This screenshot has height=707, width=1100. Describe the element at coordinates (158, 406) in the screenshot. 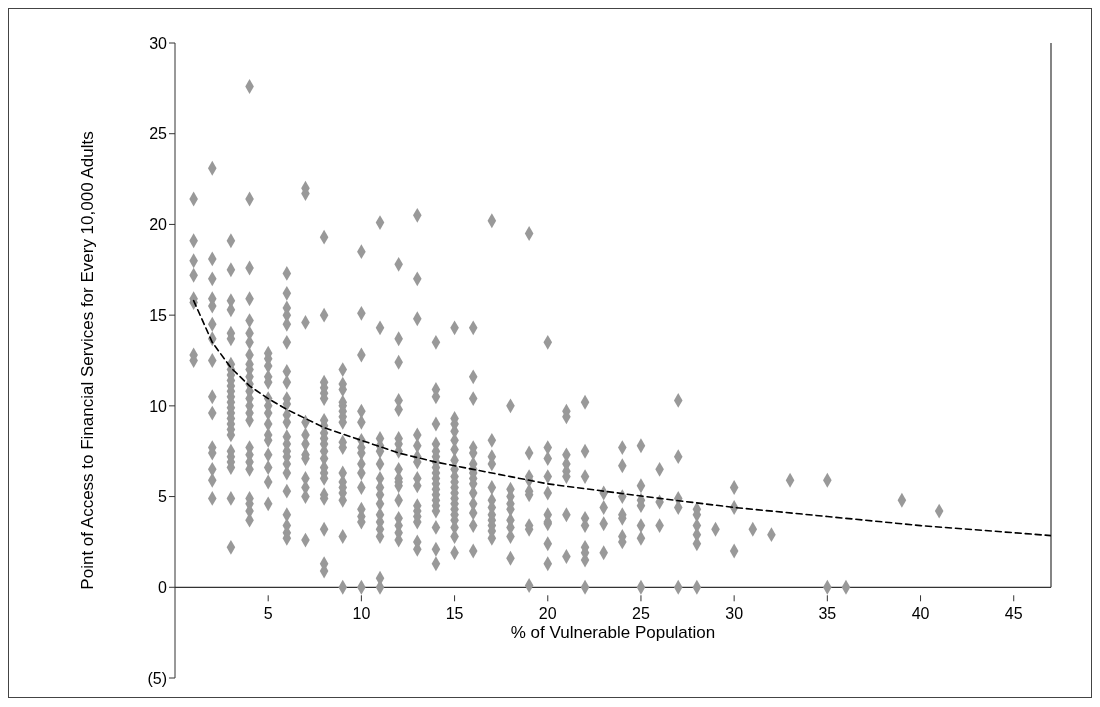

I see `y-tick-label: 10` at that location.